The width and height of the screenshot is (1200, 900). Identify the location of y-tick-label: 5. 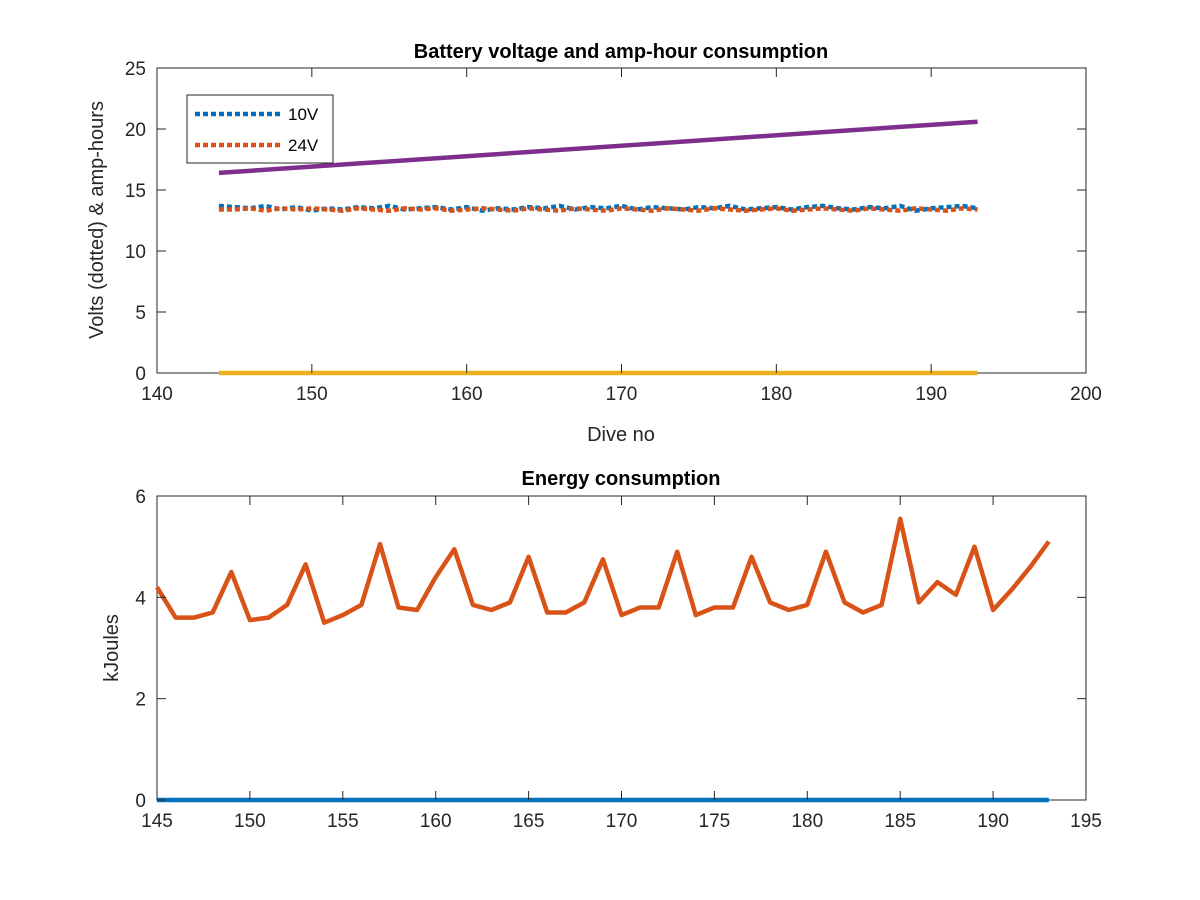
(140, 313).